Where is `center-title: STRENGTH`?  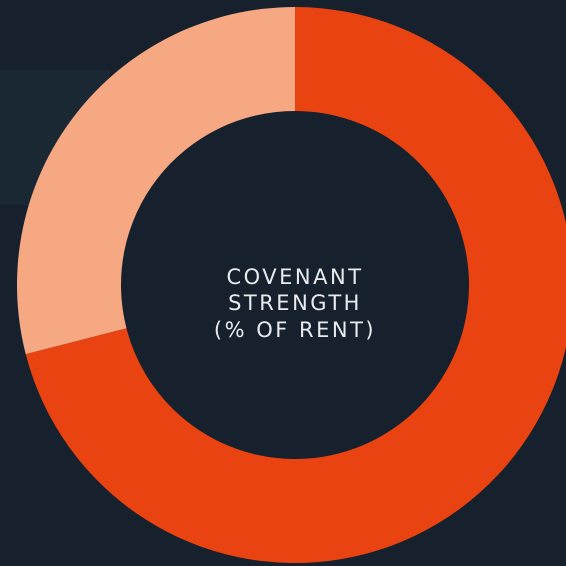
center-title: STRENGTH is located at coordinates (295, 303).